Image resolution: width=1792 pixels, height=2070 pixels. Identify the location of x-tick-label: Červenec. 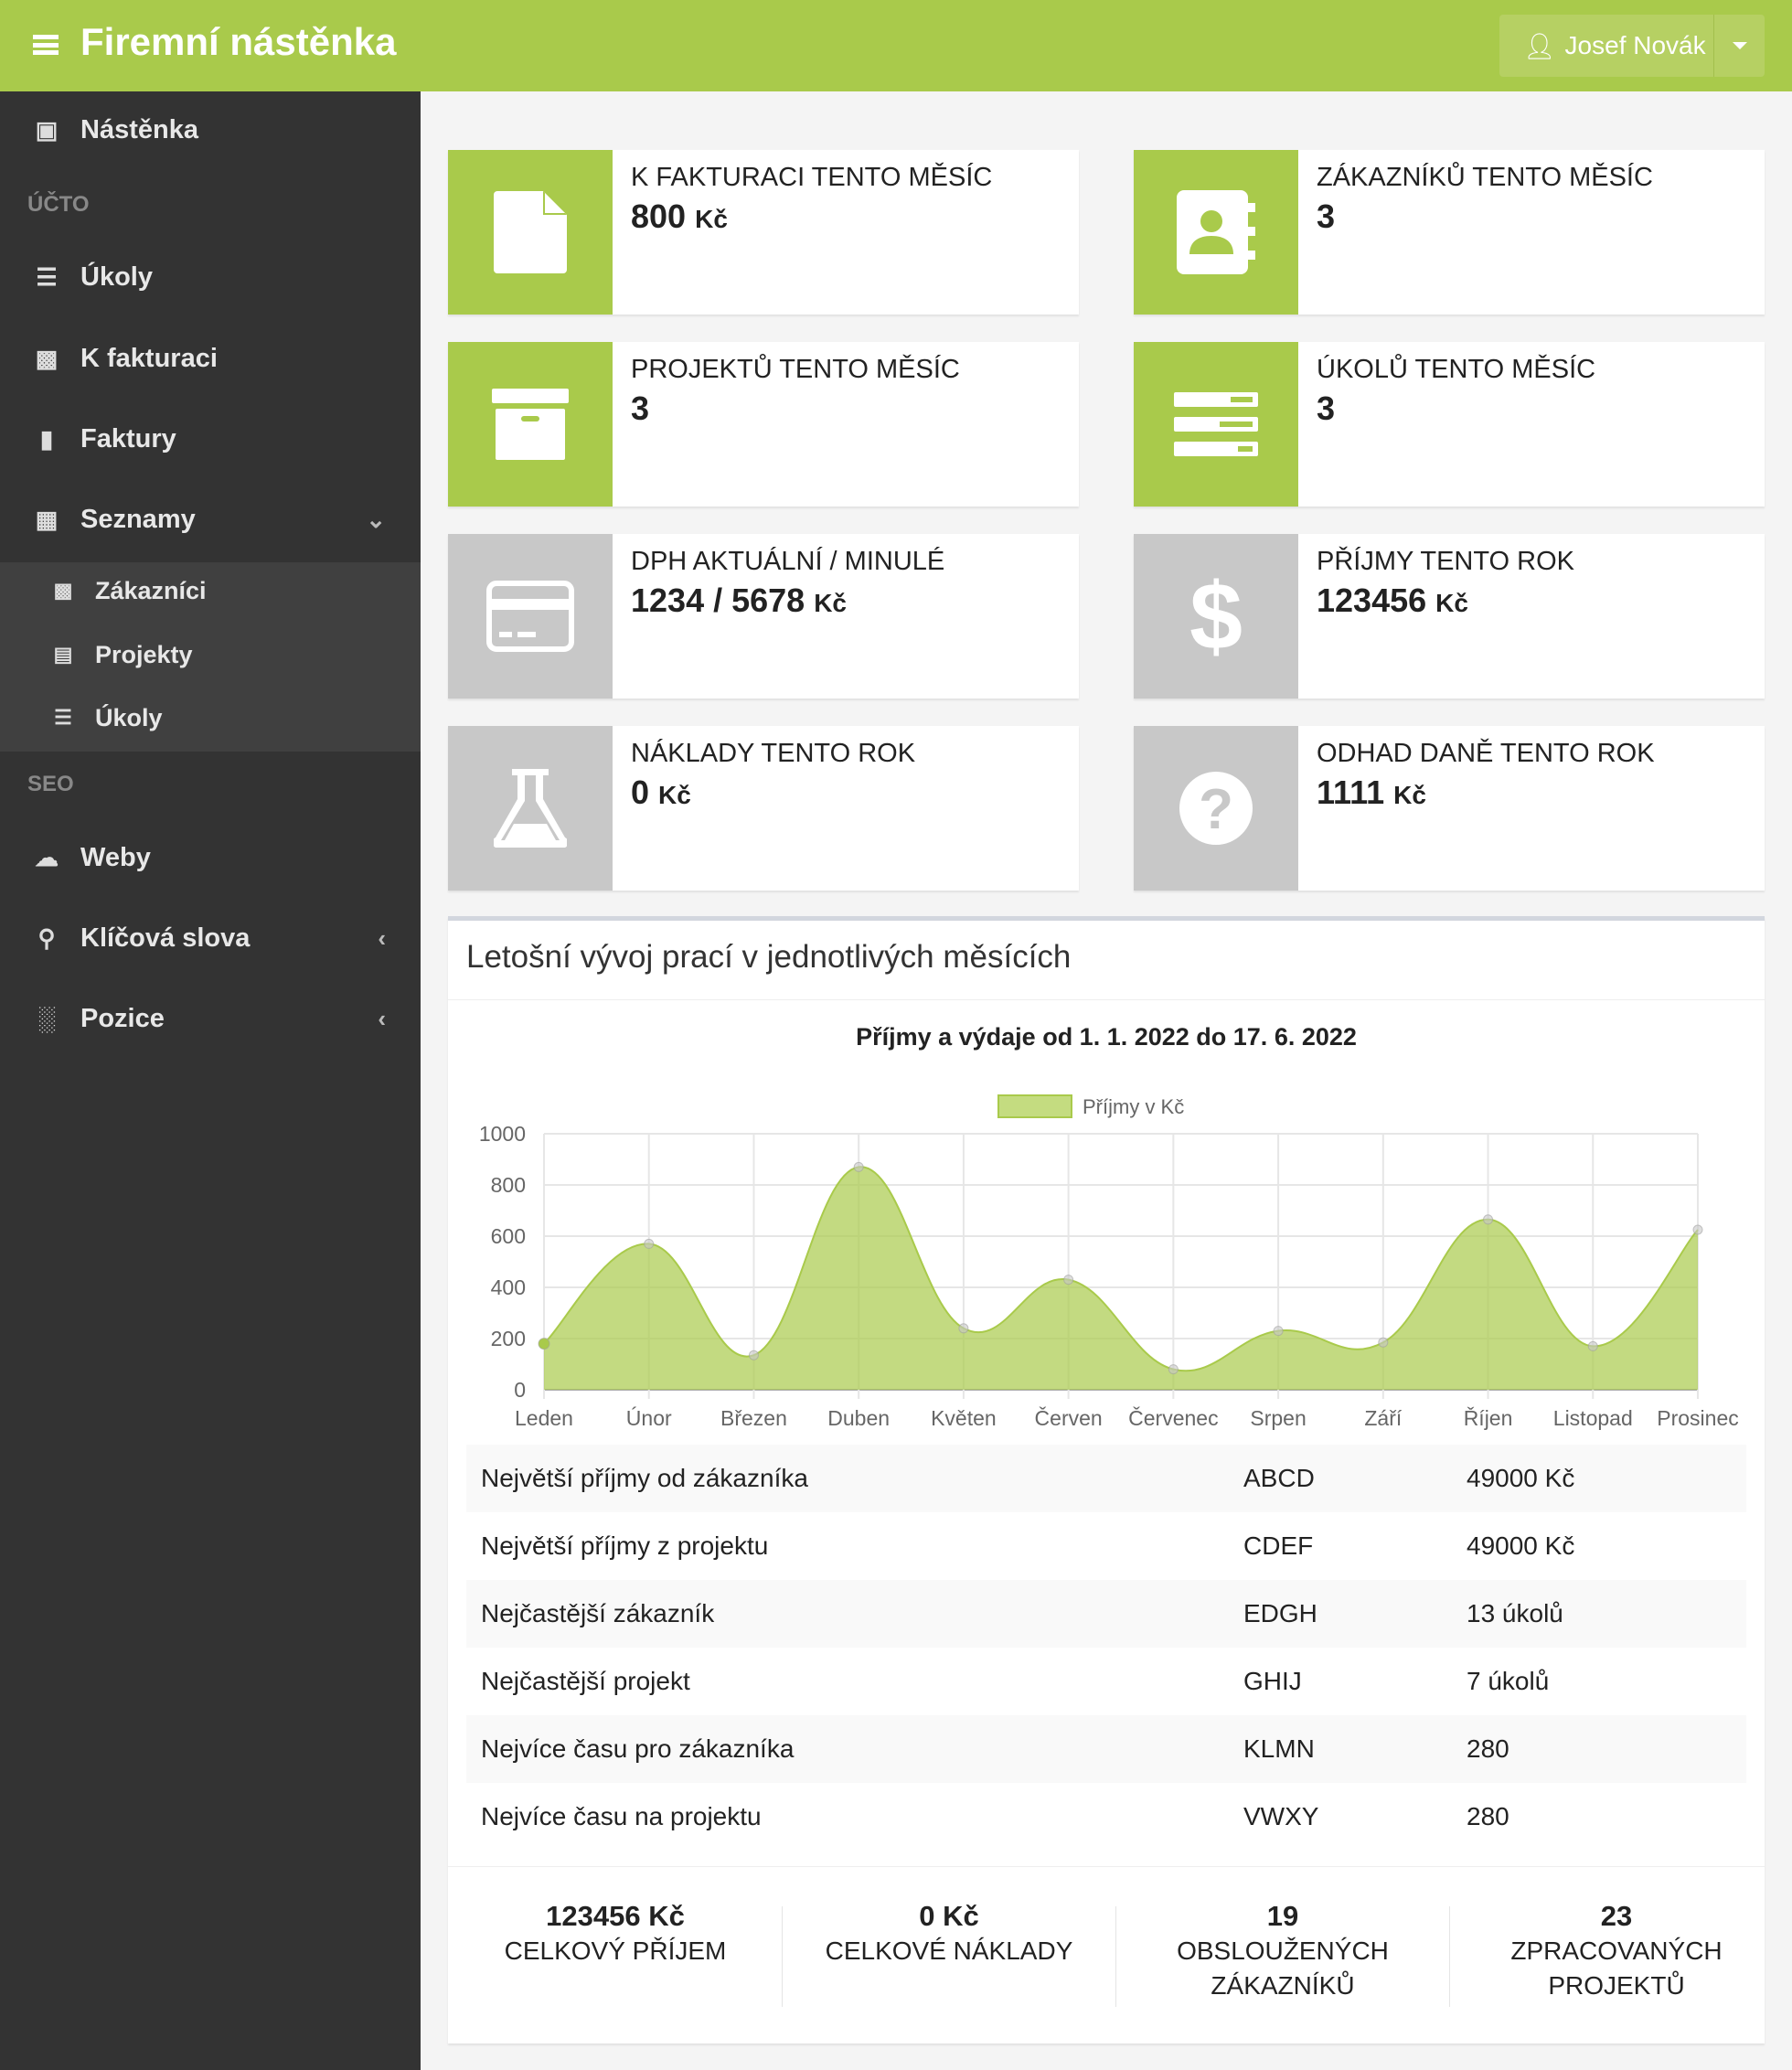
(1173, 1417).